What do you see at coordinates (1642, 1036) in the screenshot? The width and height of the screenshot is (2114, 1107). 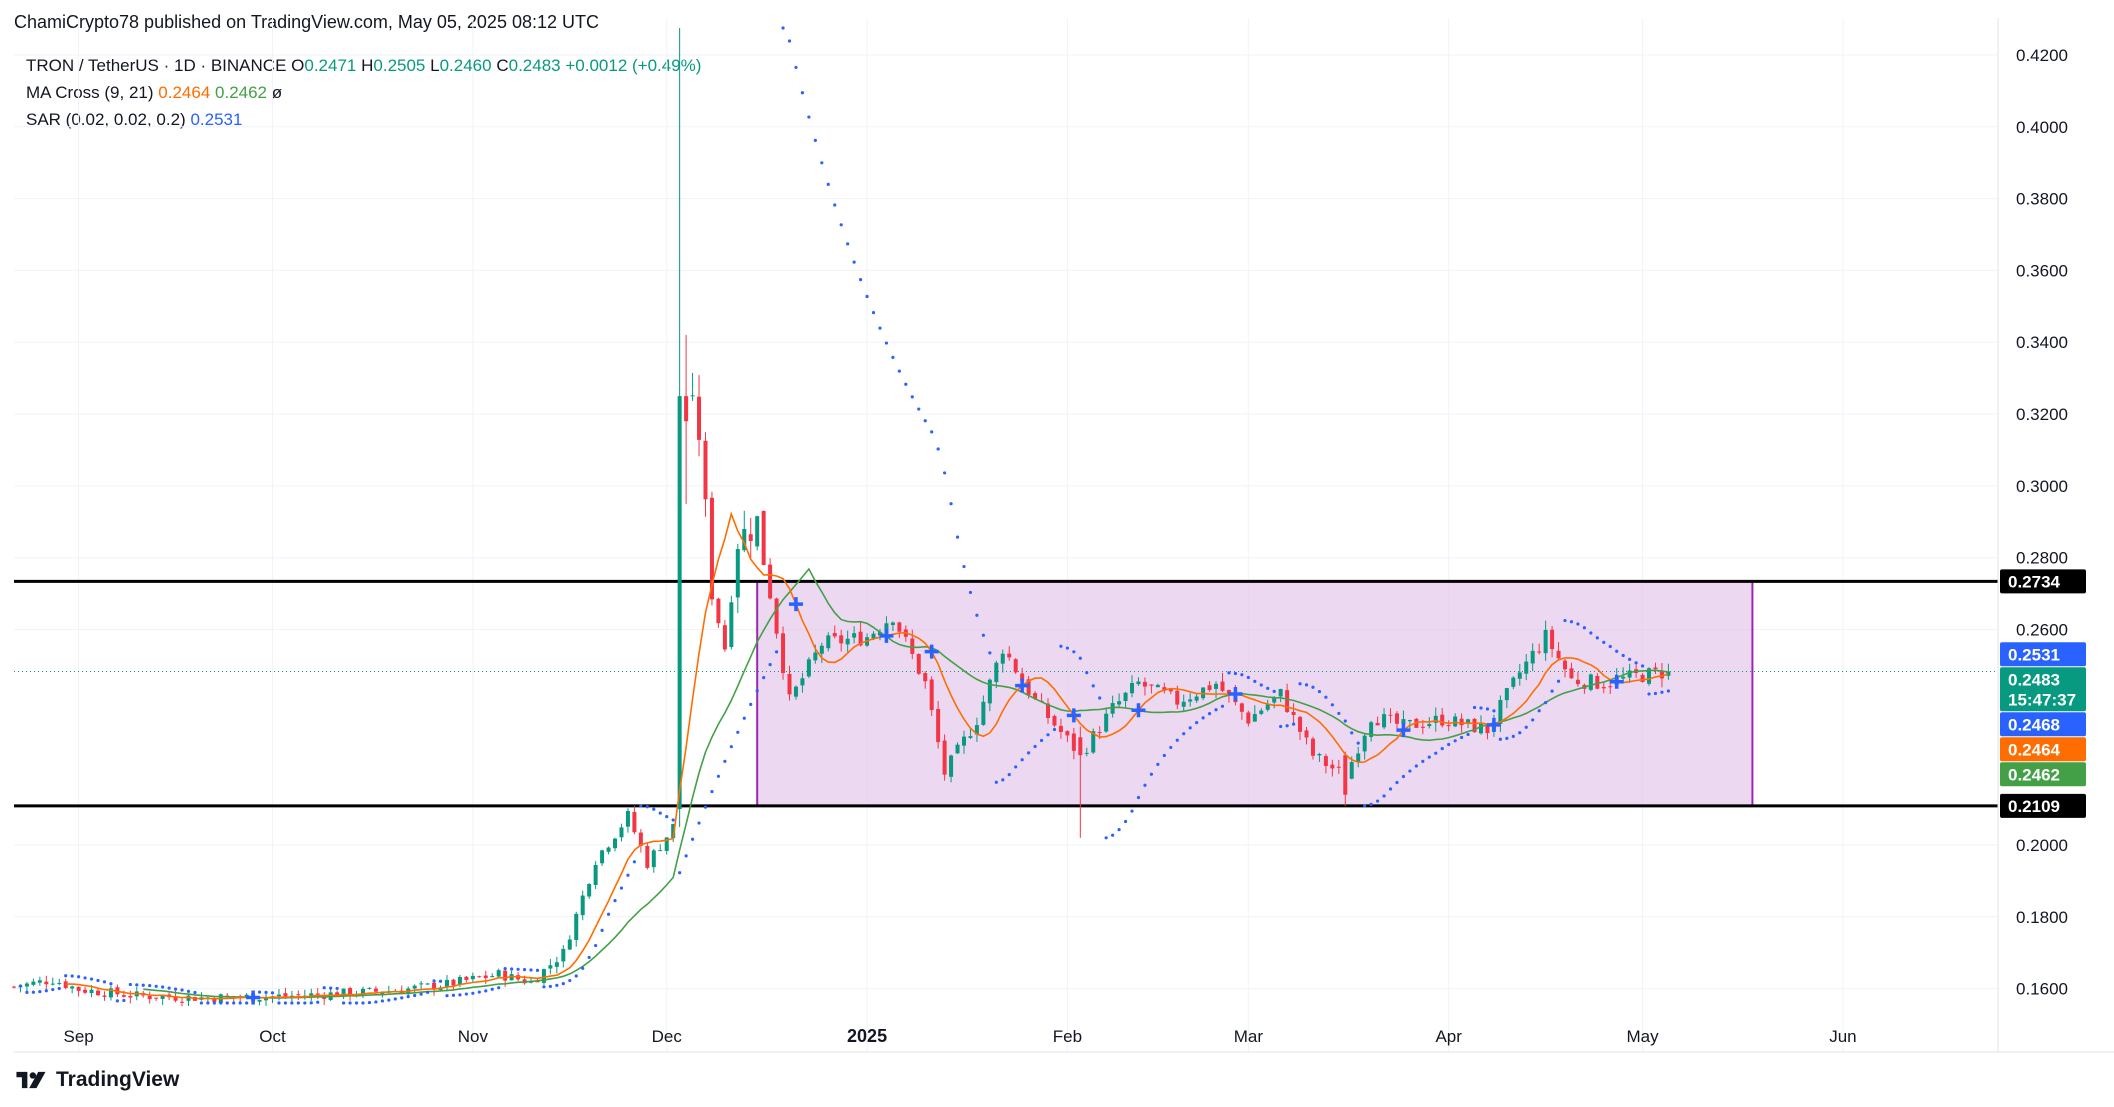 I see `time-tick-label: May` at bounding box center [1642, 1036].